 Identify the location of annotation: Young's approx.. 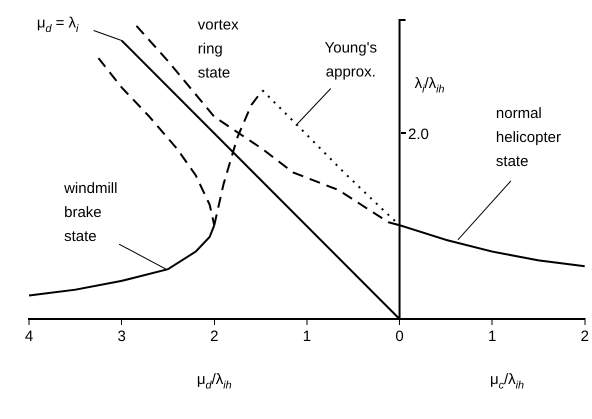
(350, 60).